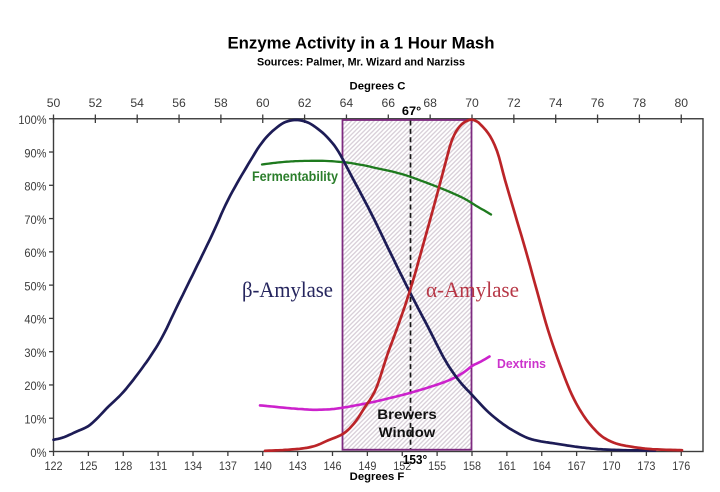 The width and height of the screenshot is (720, 492). Describe the element at coordinates (35, 253) in the screenshot. I see `svg-text: 60%` at that location.